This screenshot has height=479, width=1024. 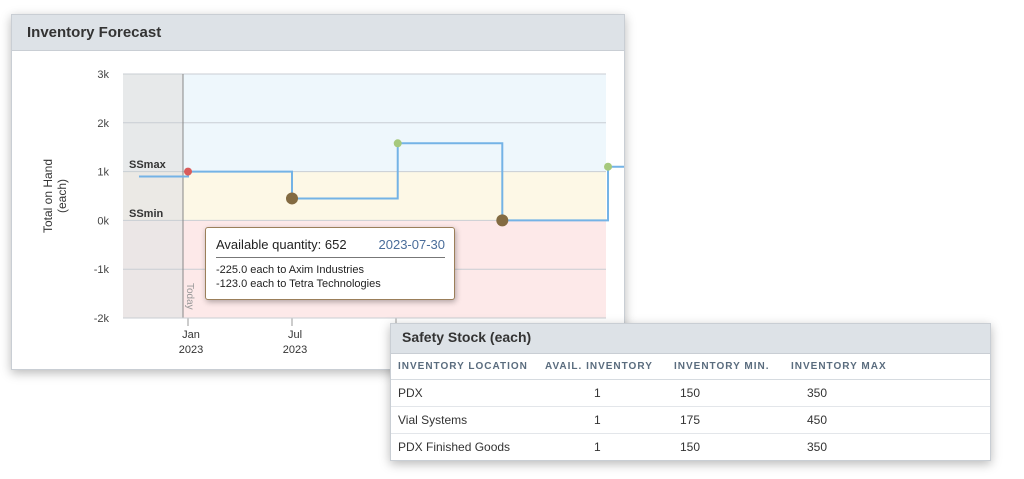 What do you see at coordinates (281, 244) in the screenshot?
I see `tooltip-title: Available quantity: 652` at bounding box center [281, 244].